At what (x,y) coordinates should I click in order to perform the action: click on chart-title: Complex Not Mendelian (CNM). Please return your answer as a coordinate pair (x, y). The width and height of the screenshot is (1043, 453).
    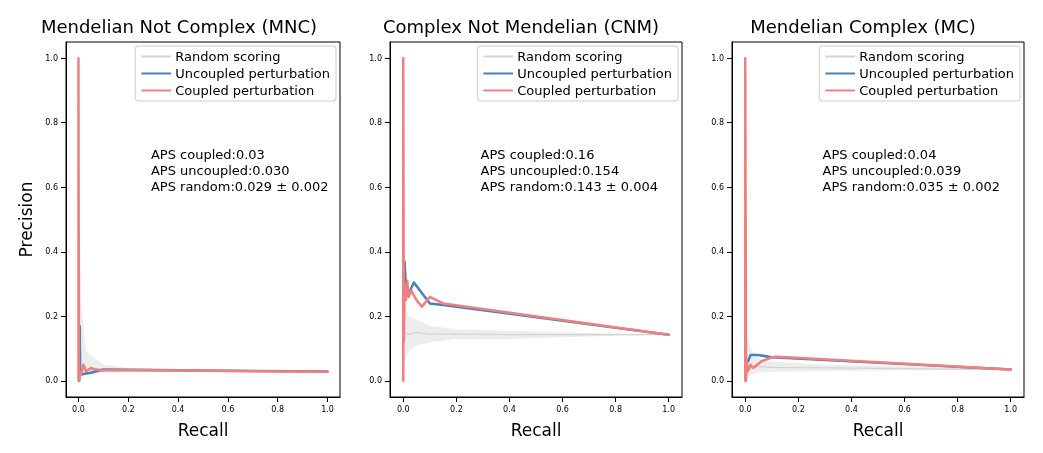
    Looking at the image, I should click on (521, 26).